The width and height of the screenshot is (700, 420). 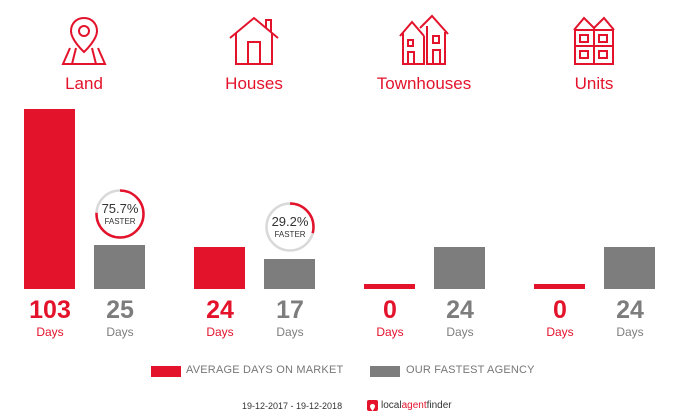 What do you see at coordinates (84, 40) in the screenshot?
I see `map-pin-icon` at bounding box center [84, 40].